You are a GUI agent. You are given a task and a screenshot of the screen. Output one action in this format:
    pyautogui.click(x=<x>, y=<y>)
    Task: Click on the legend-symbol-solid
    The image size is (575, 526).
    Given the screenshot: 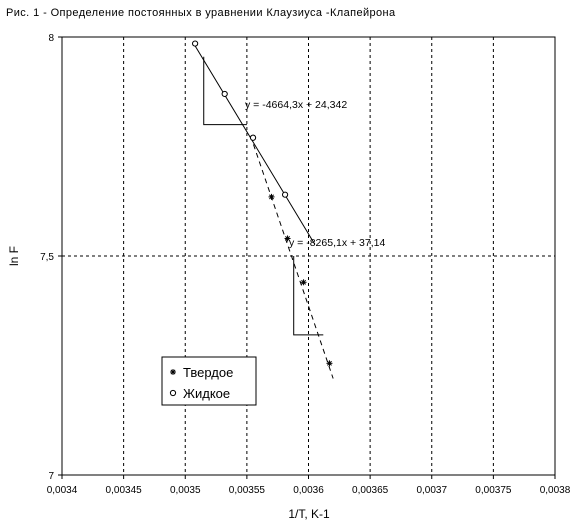 What is the action you would take?
    pyautogui.click(x=173, y=372)
    